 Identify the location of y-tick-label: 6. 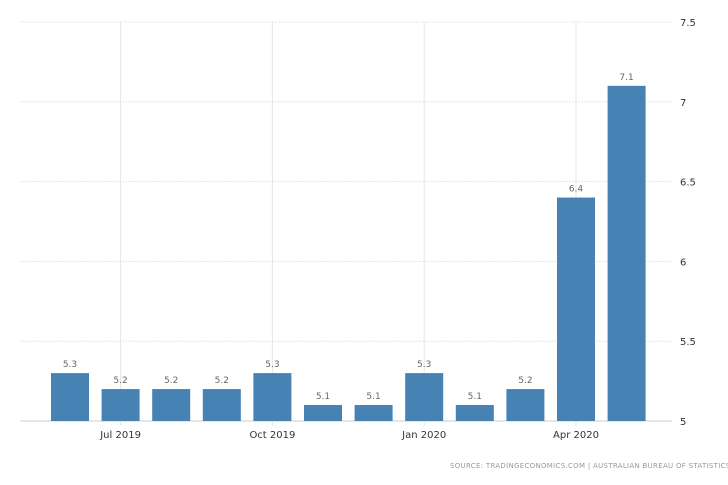
(683, 262).